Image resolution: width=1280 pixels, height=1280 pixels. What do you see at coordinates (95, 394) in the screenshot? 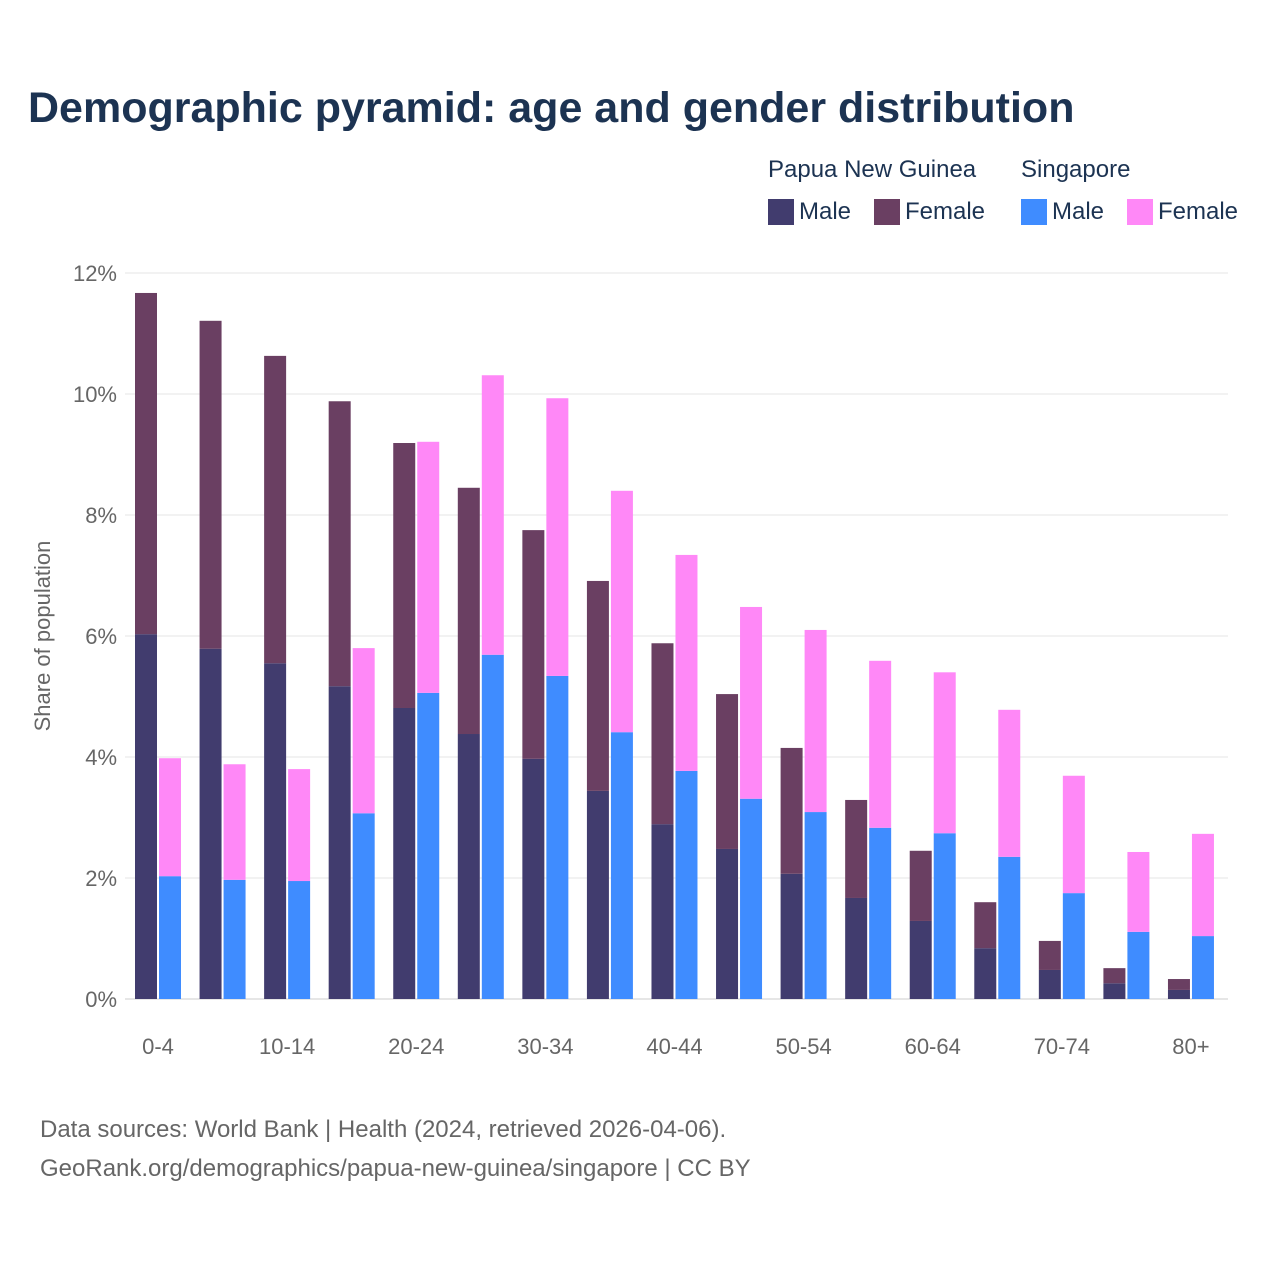
I see `y-tick-label: 10%` at bounding box center [95, 394].